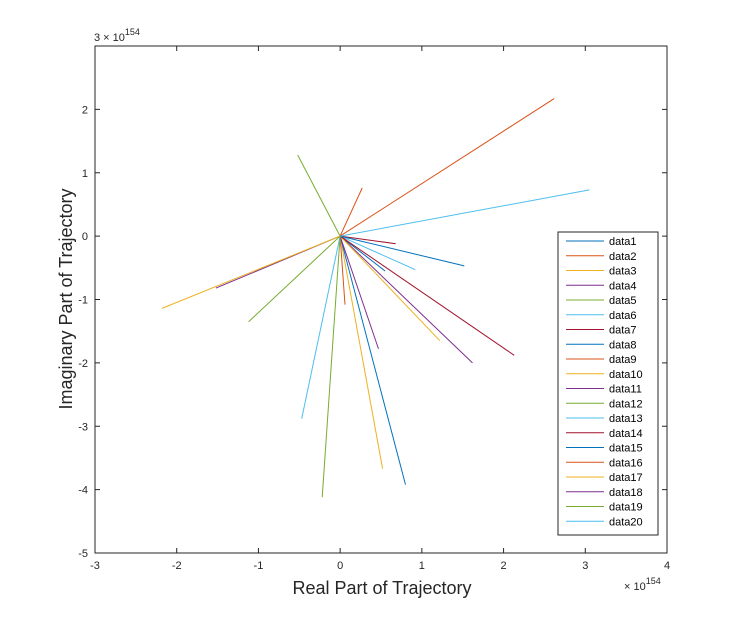 The image size is (738, 622). Describe the element at coordinates (585, 566) in the screenshot. I see `x-tick-label: 3` at that location.